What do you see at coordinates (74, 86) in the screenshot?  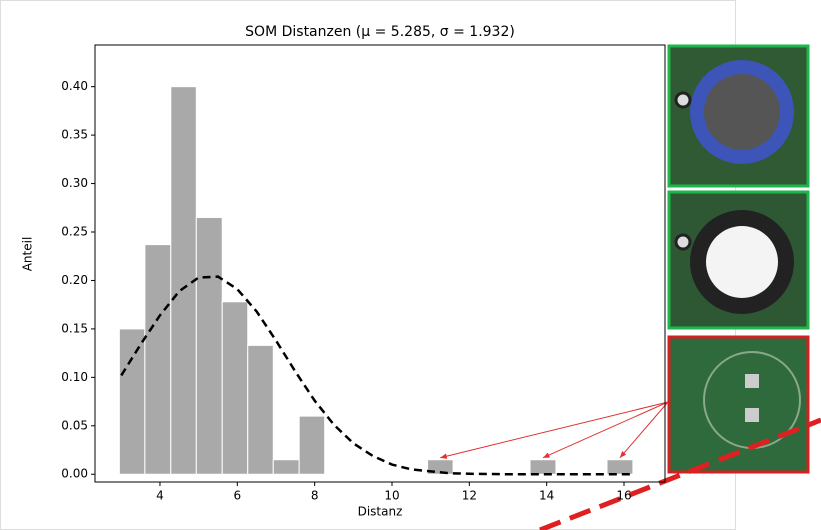 I see `y-tick-label: 0.40` at bounding box center [74, 86].